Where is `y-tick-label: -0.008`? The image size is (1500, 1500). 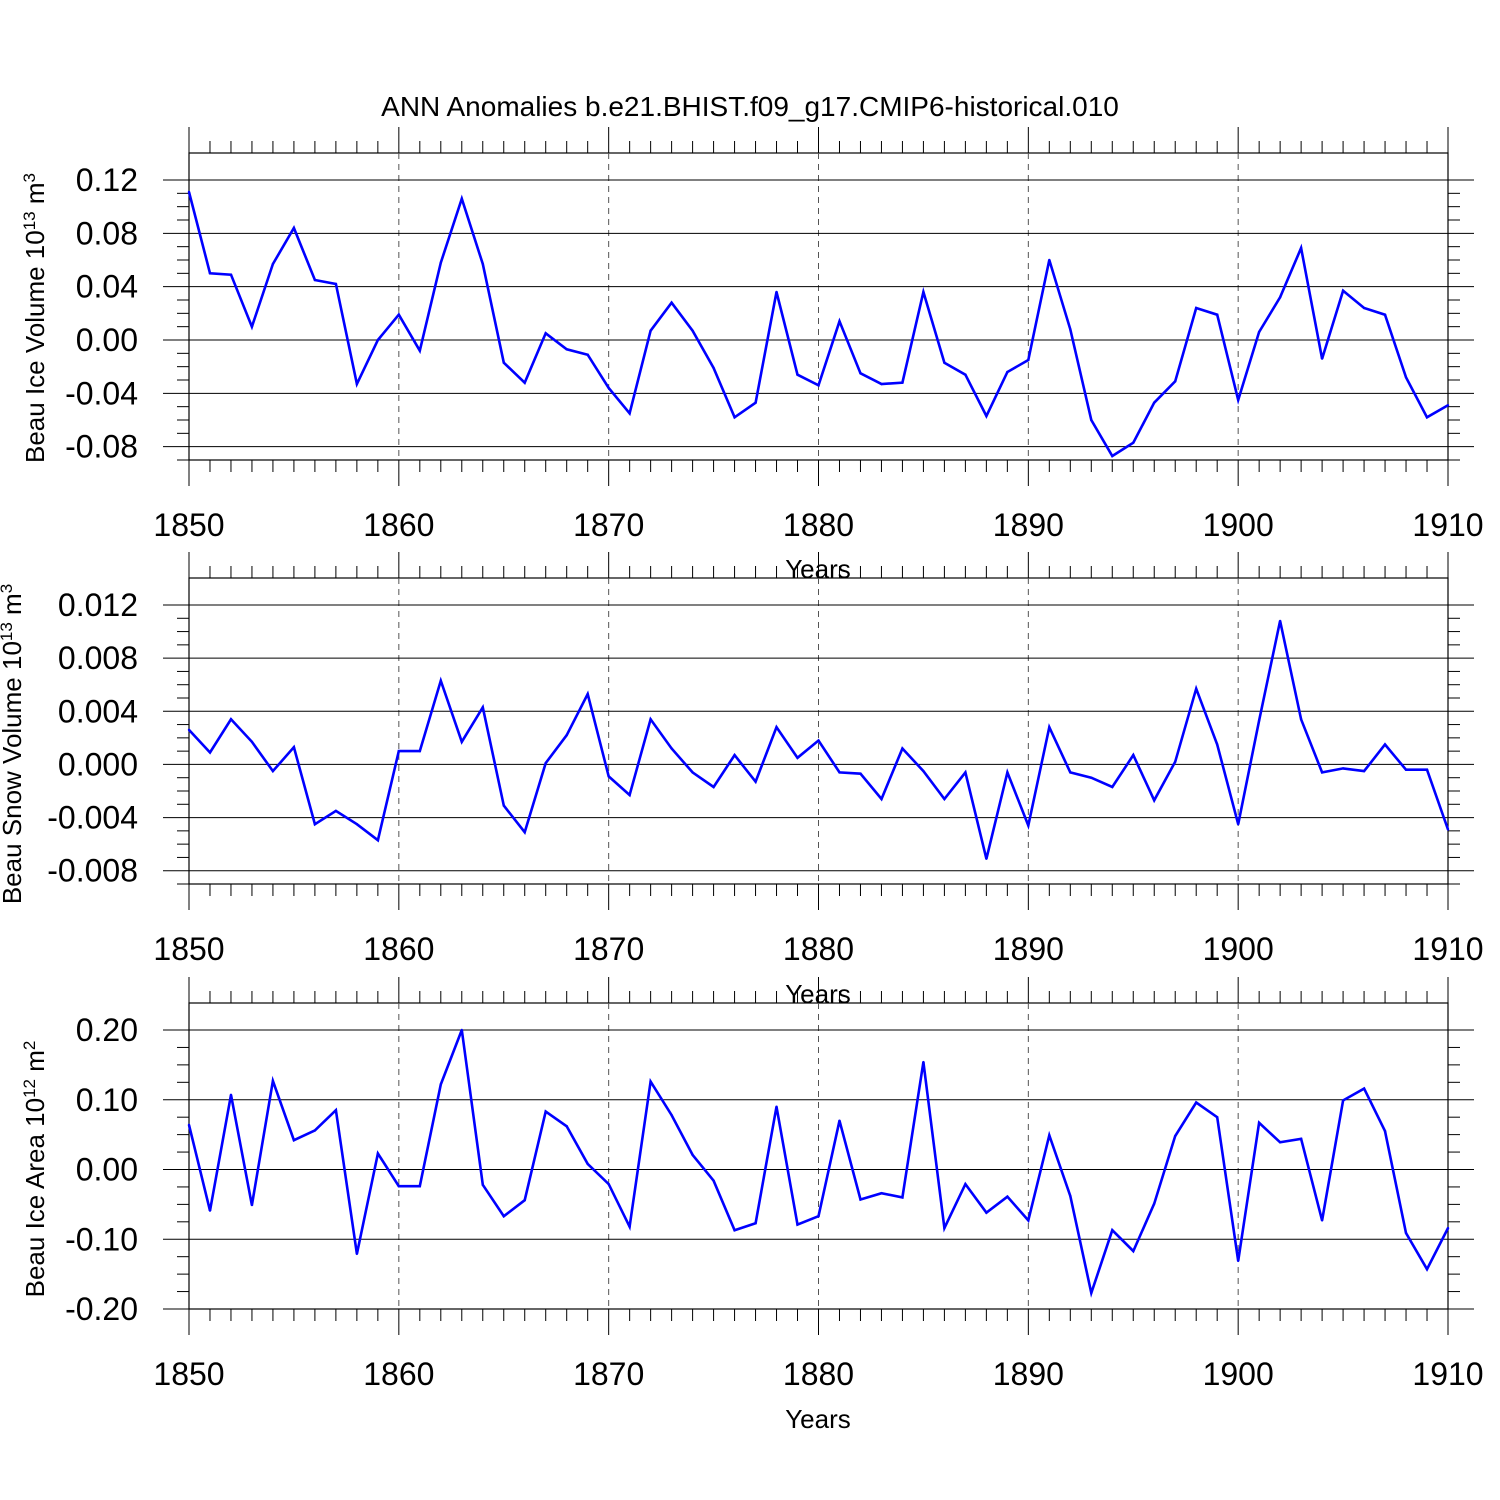
y-tick-label: -0.008 is located at coordinates (92, 871).